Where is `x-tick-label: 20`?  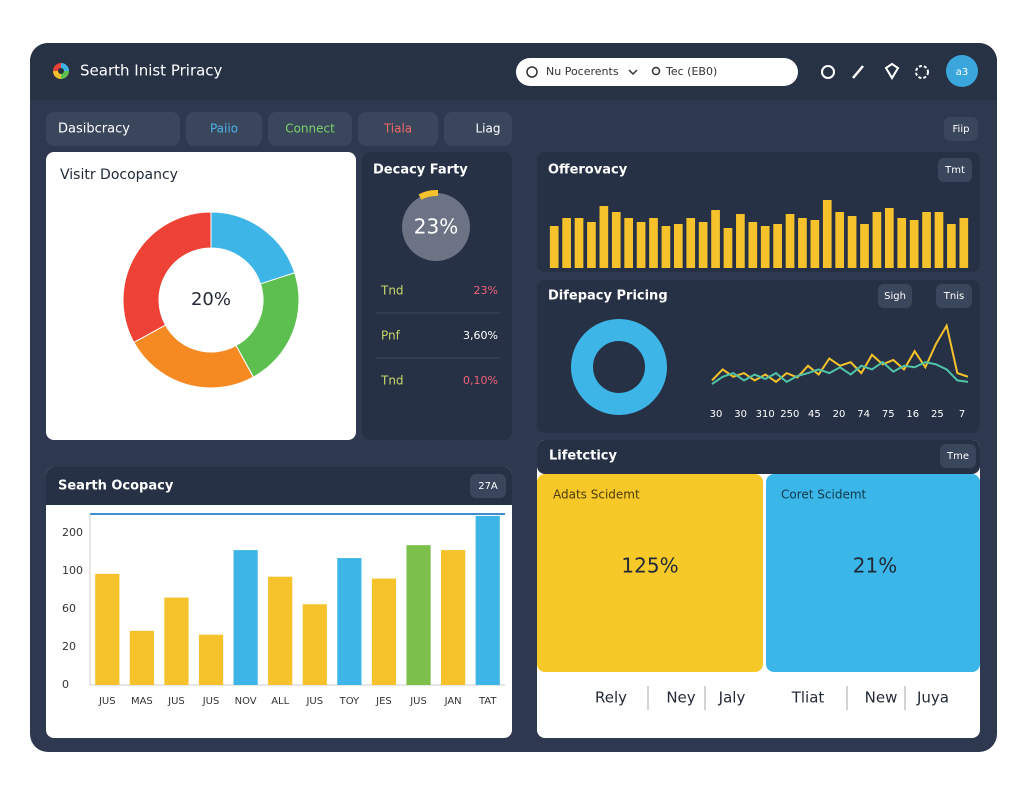 x-tick-label: 20 is located at coordinates (839, 414).